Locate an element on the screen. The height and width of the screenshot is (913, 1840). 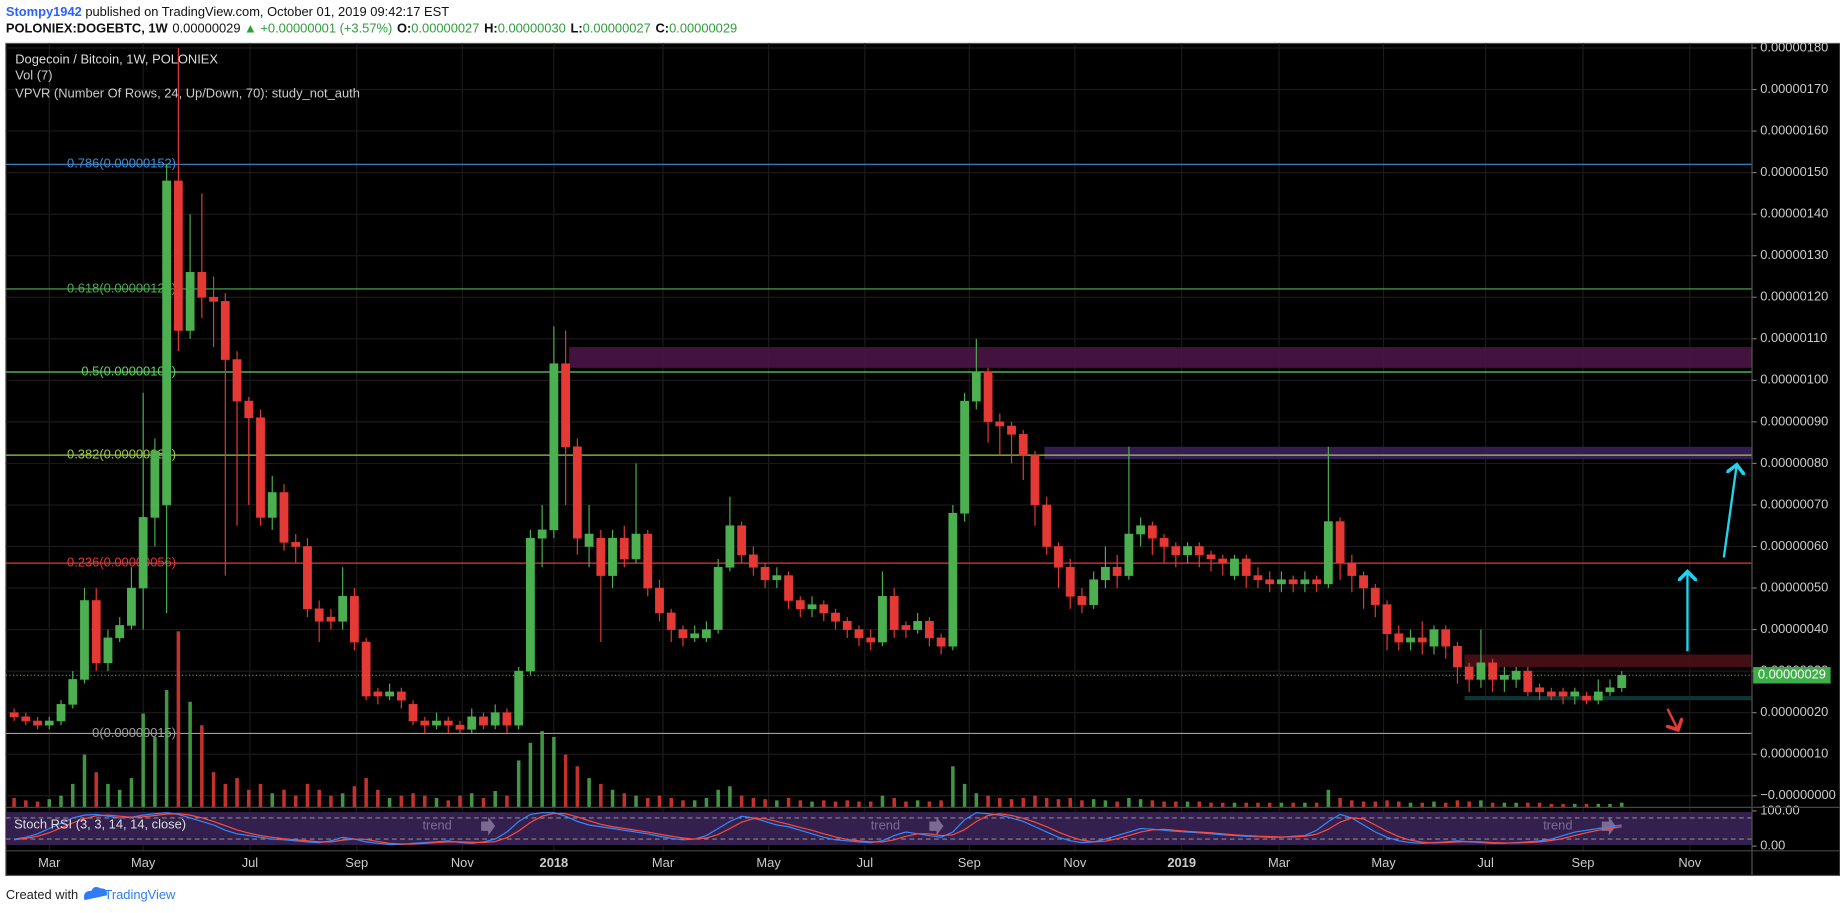
y-tick-label: 0.00000040 is located at coordinates (1794, 628).